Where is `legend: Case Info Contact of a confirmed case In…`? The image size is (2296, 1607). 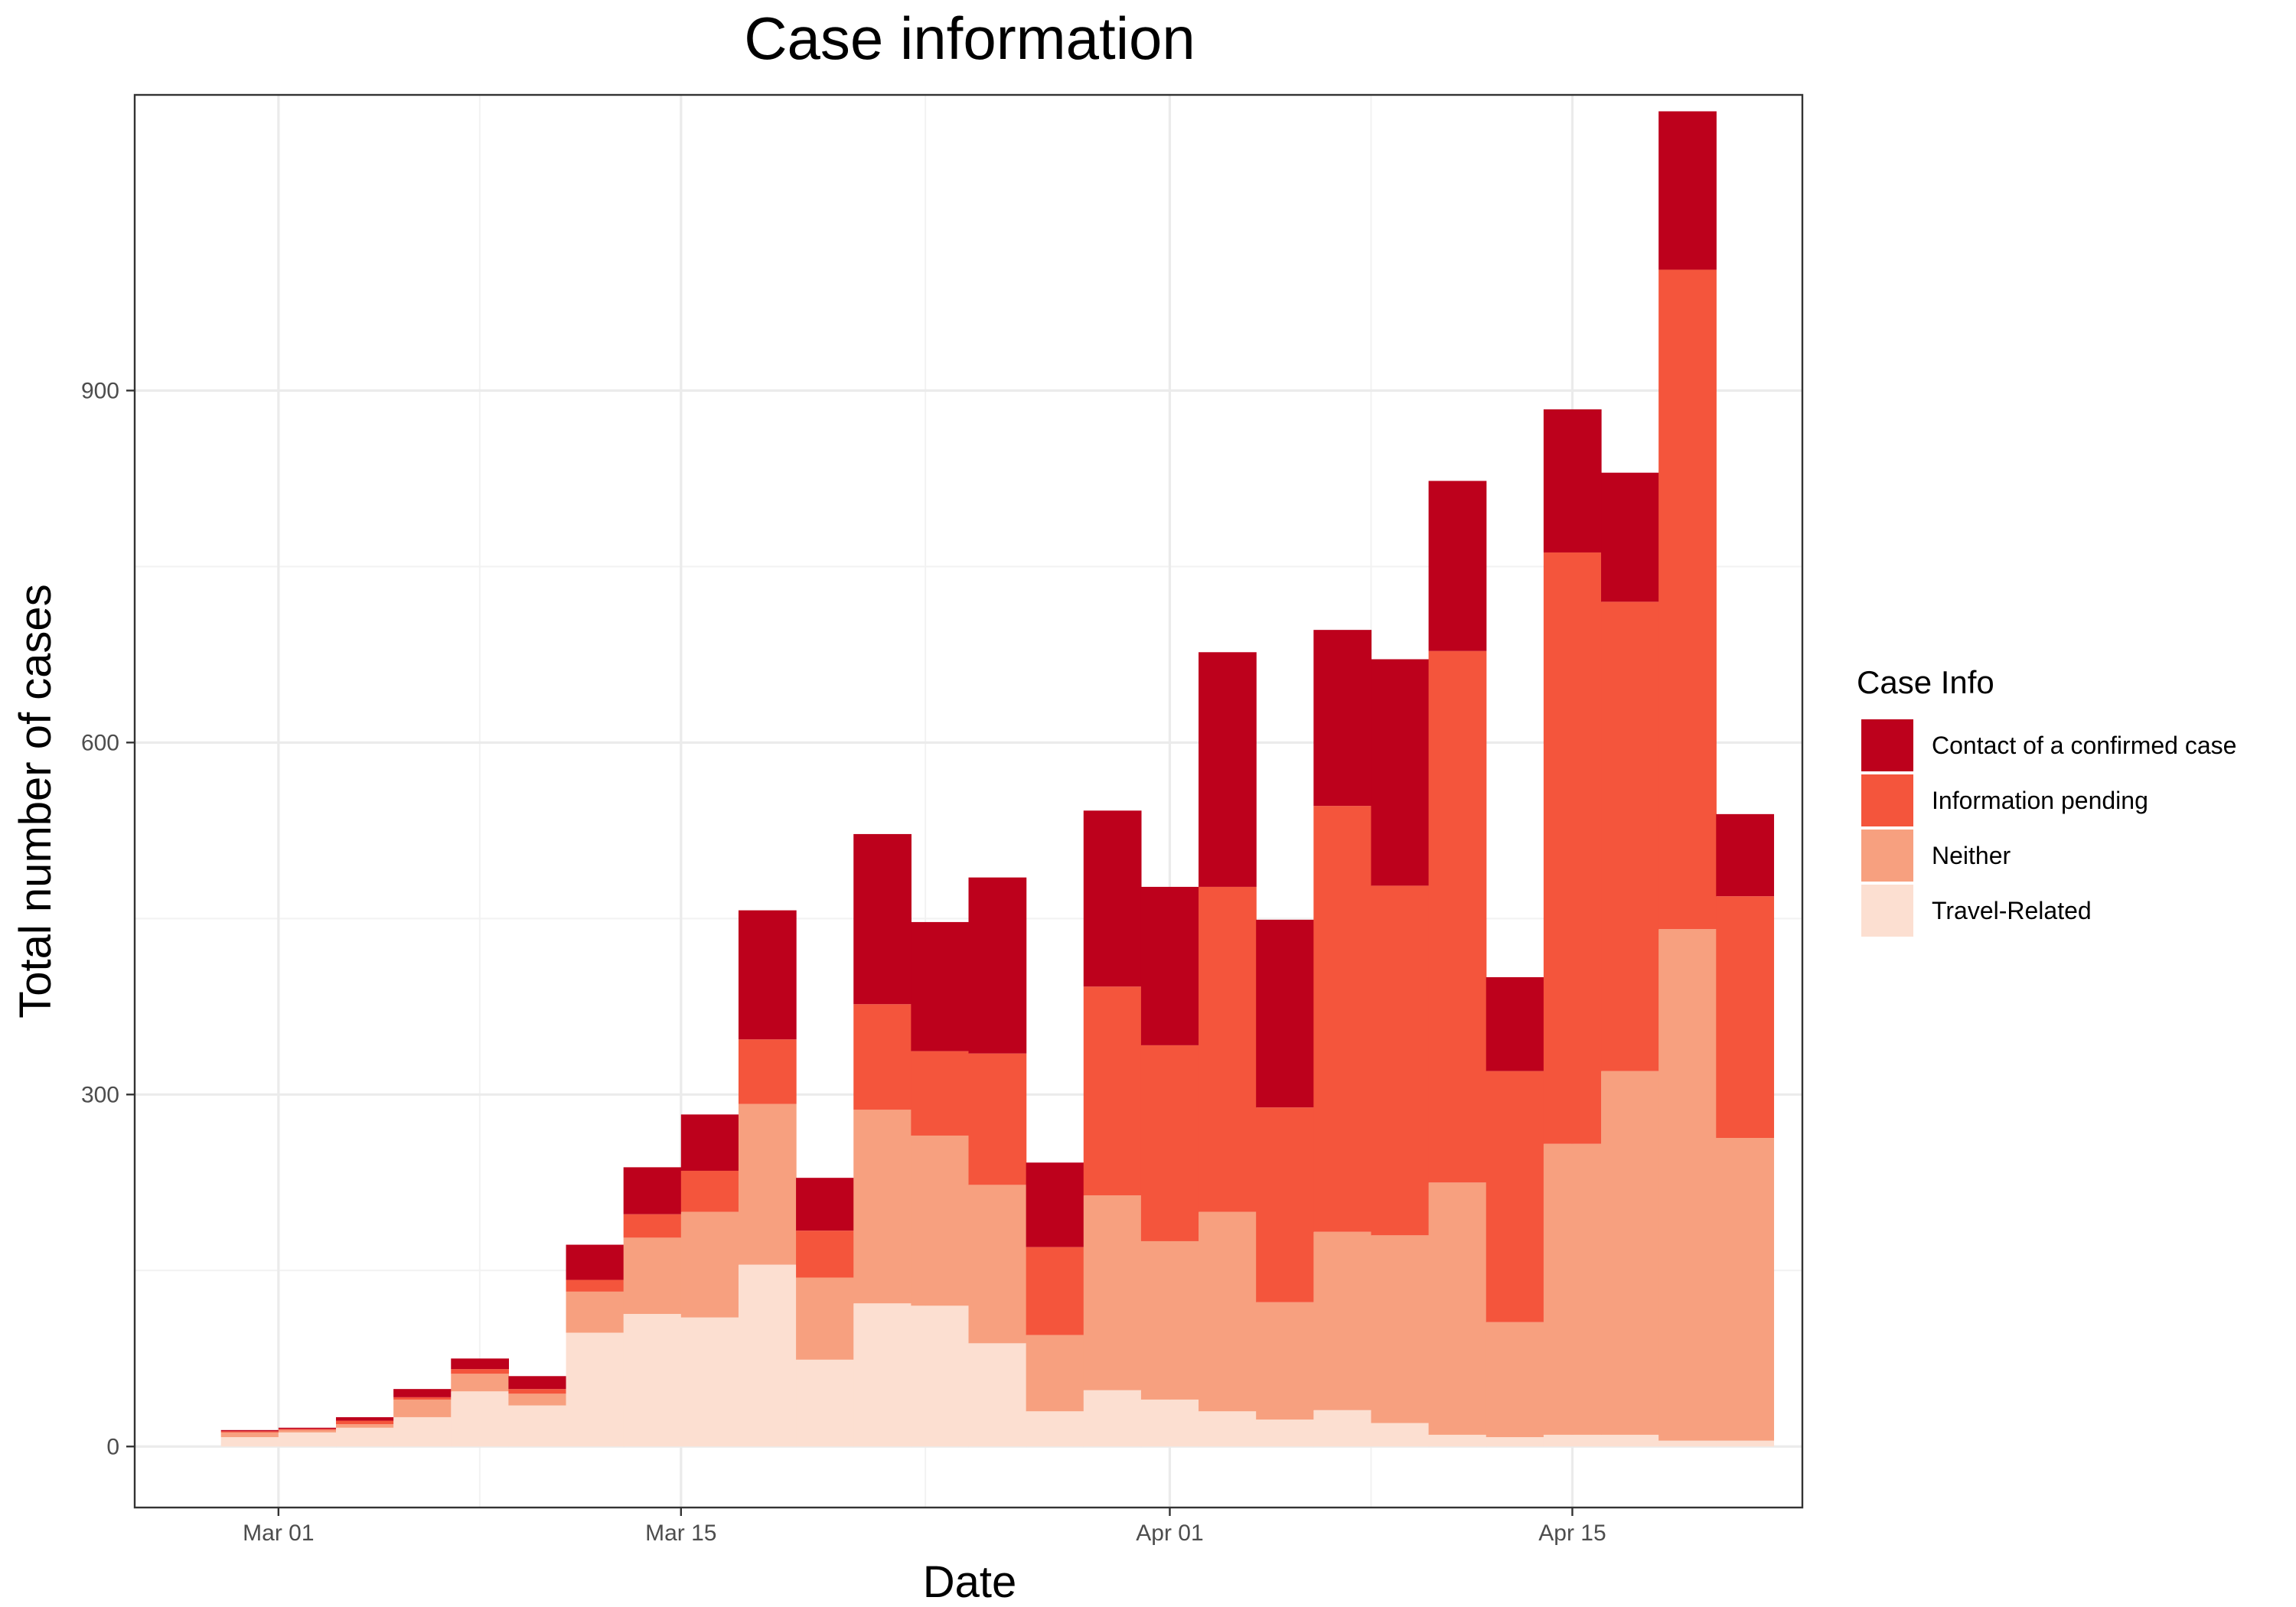
legend: Case Info Contact of a confirmed case In… is located at coordinates (2046, 800).